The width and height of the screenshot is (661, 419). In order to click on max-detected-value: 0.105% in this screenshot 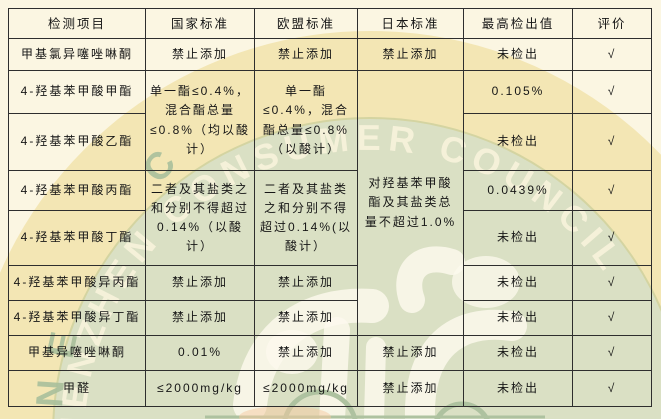, I will do `click(518, 92)`.